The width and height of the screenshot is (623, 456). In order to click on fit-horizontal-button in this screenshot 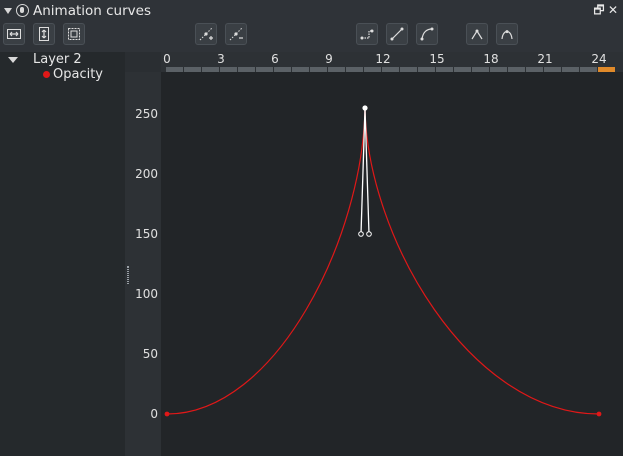, I will do `click(14, 34)`.